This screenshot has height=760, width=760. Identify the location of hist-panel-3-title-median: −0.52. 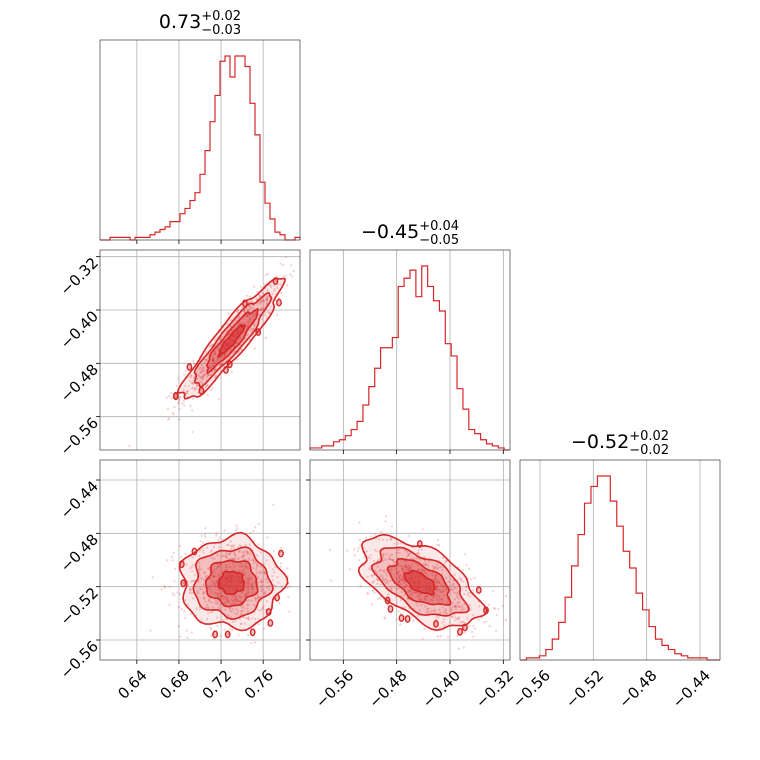
(600, 442).